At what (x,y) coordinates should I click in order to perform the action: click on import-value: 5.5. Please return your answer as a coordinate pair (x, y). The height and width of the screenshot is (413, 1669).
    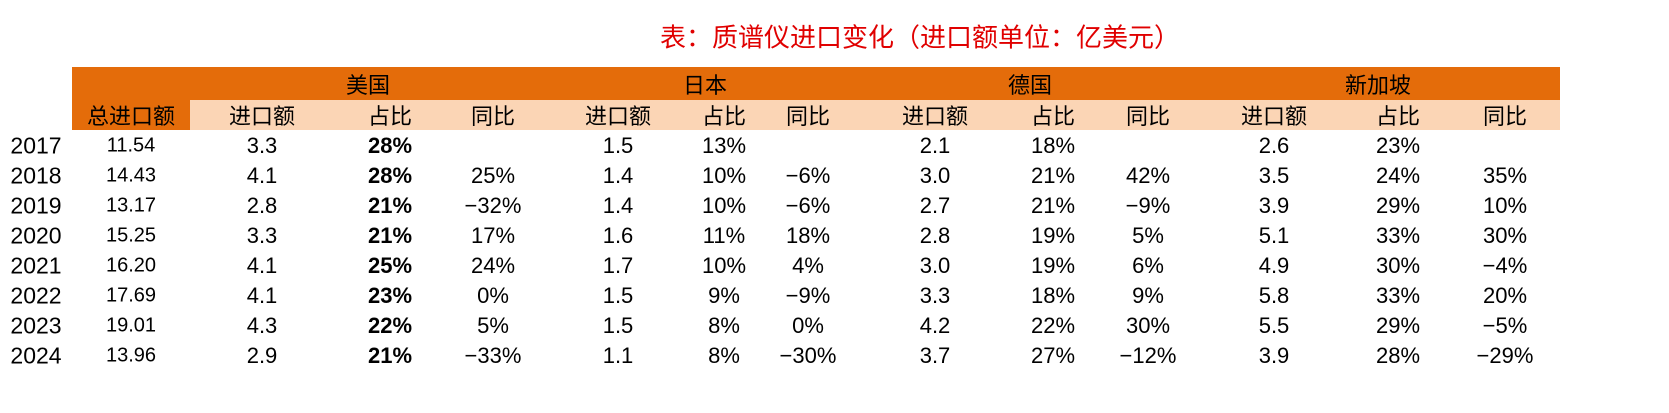
    Looking at the image, I should click on (1274, 325).